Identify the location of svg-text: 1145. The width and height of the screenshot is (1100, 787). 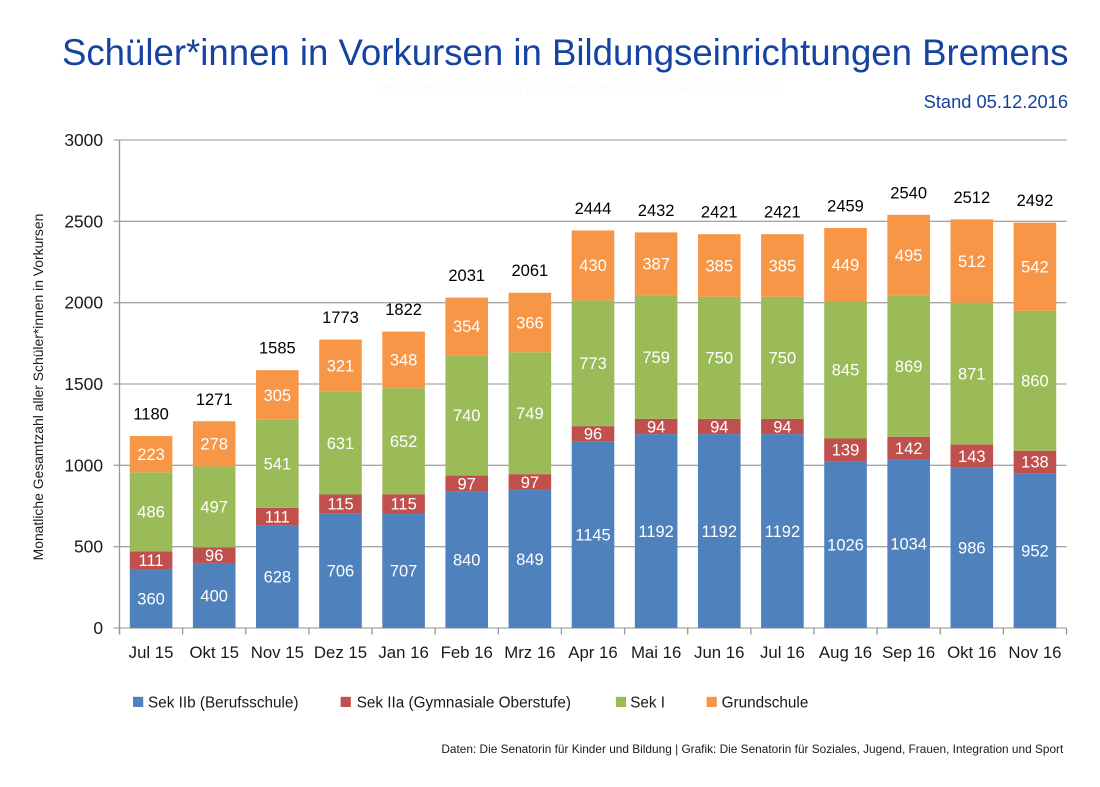
(592, 536).